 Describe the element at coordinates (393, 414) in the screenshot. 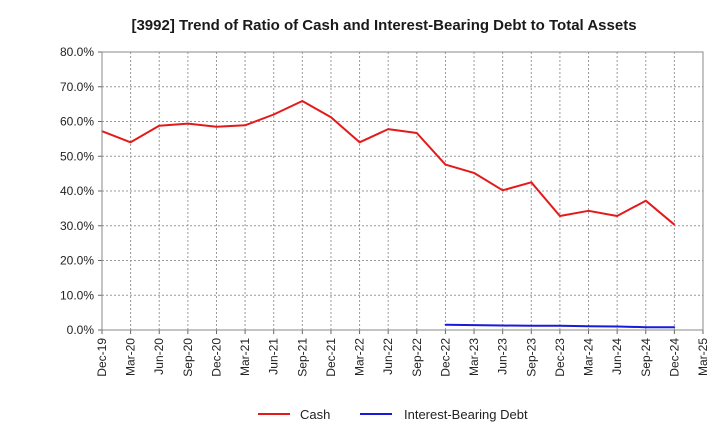

I see `legend: Cash Interest-Bearing Debt` at that location.